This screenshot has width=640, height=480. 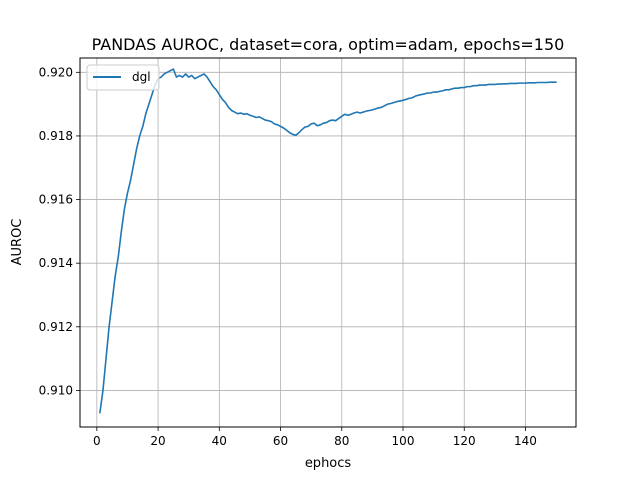 I want to click on x-tick-label: 140, so click(x=525, y=441).